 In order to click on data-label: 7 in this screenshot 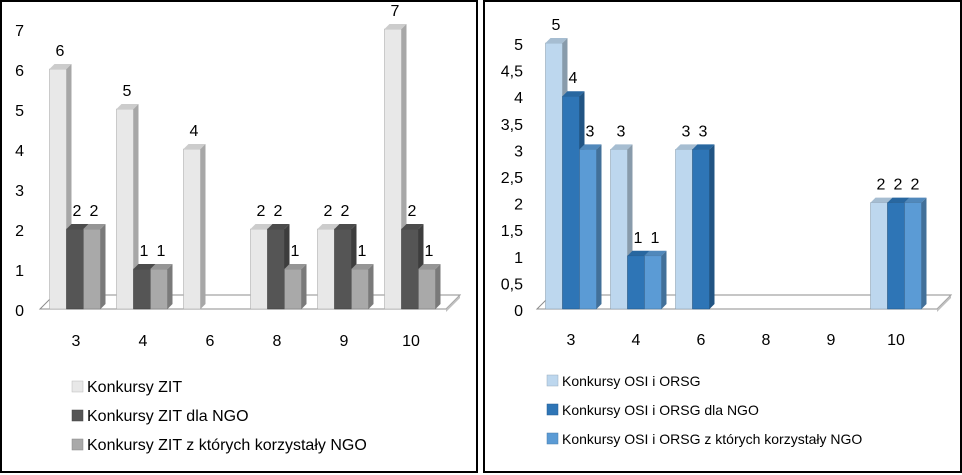, I will do `click(395, 11)`.